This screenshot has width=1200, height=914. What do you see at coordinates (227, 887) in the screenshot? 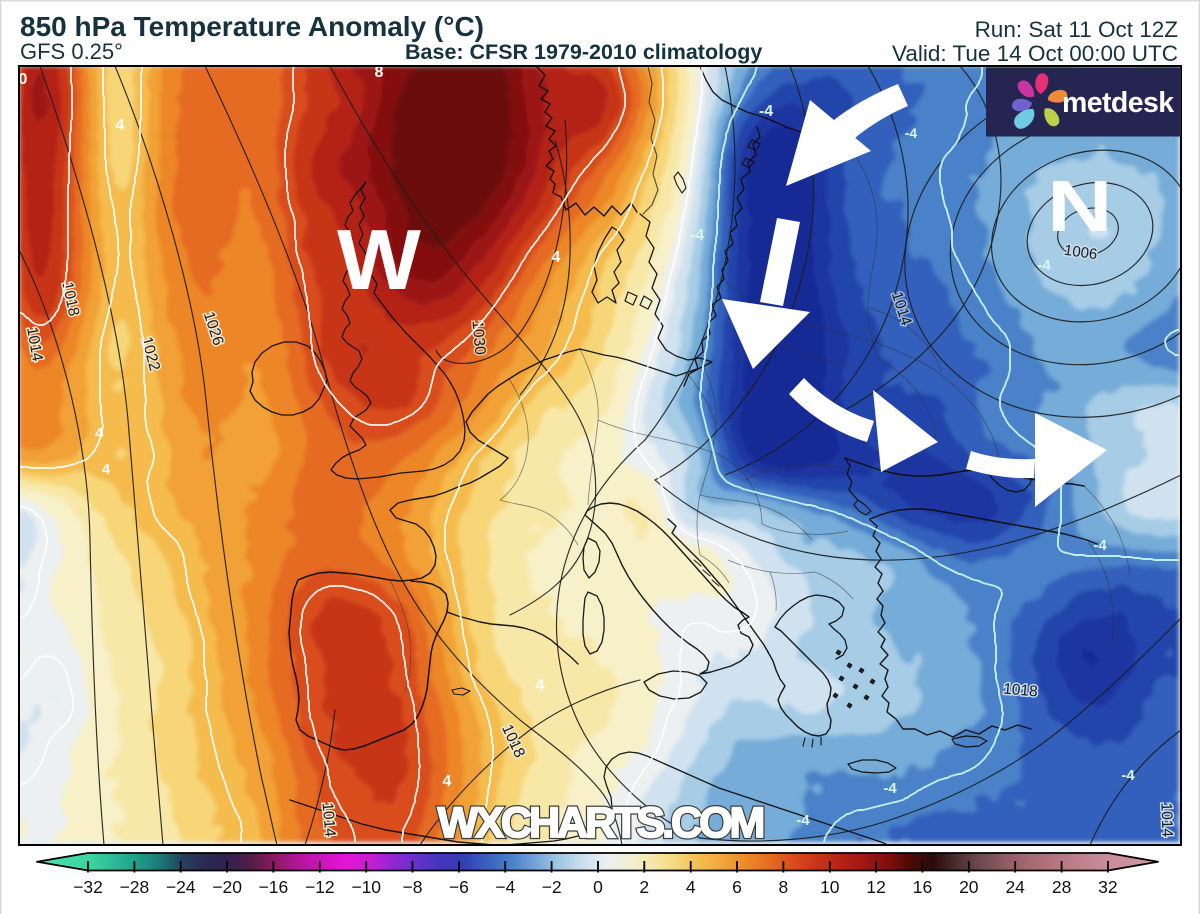
I see `svg-text: −20` at bounding box center [227, 887].